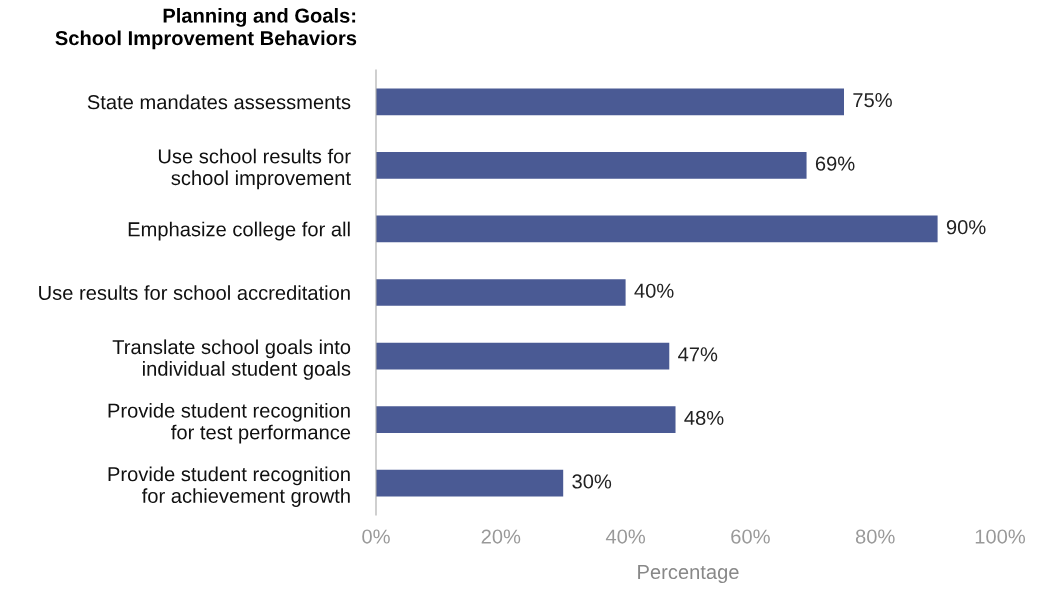 The image size is (1041, 597). What do you see at coordinates (698, 354) in the screenshot?
I see `data-label: 47%` at bounding box center [698, 354].